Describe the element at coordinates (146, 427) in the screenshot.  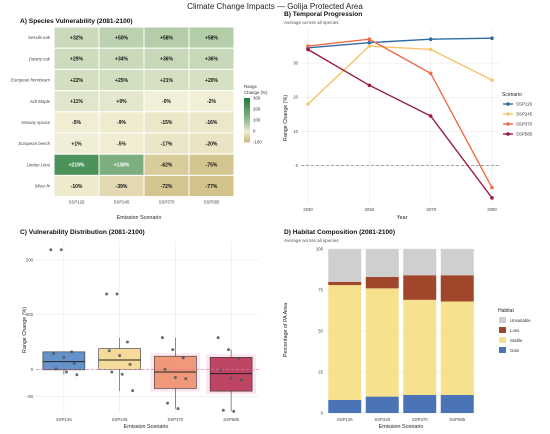
I see `panel-c-xlabel: Emission Scenario` at that location.